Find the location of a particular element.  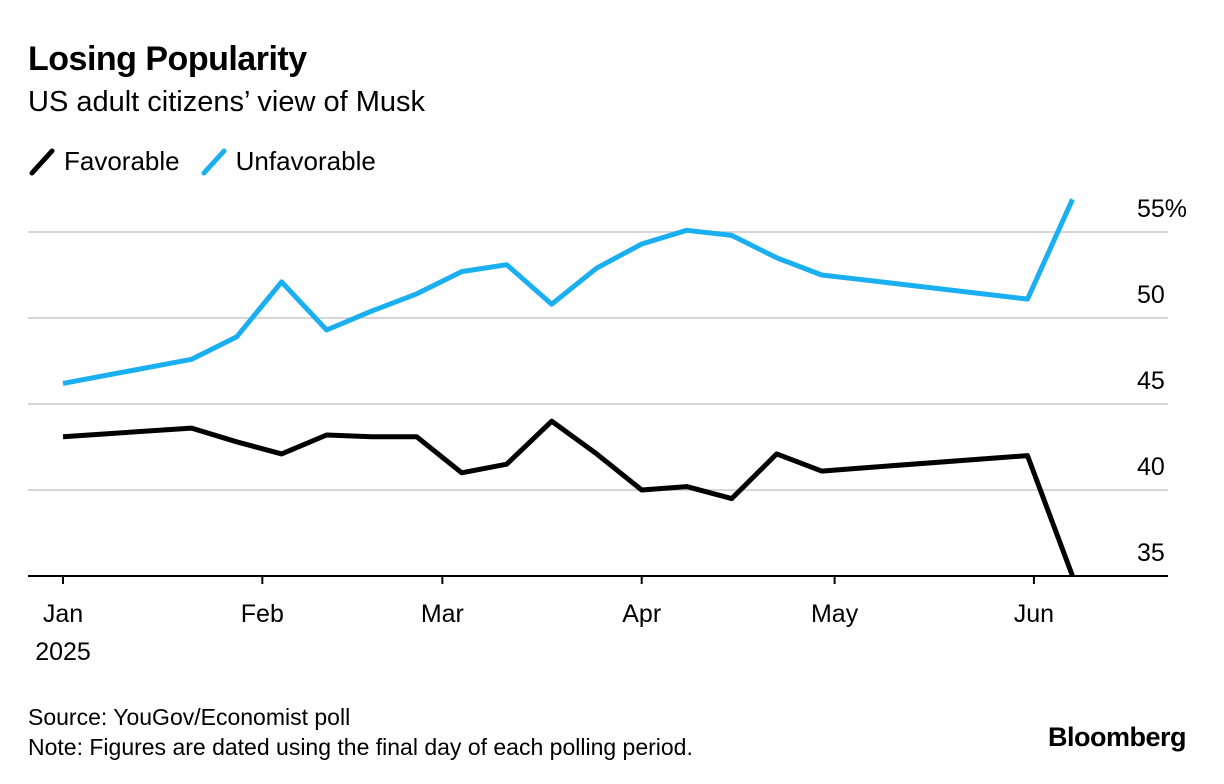

chart-title: Losing Popularity is located at coordinates (167, 59).